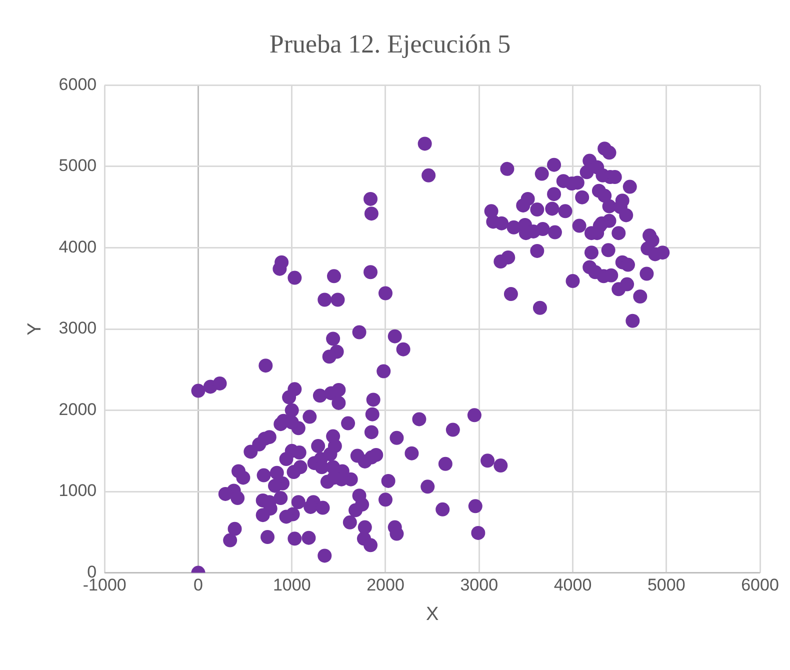 Image resolution: width=790 pixels, height=670 pixels. What do you see at coordinates (77, 166) in the screenshot?
I see `y-tick-label: 5000` at bounding box center [77, 166].